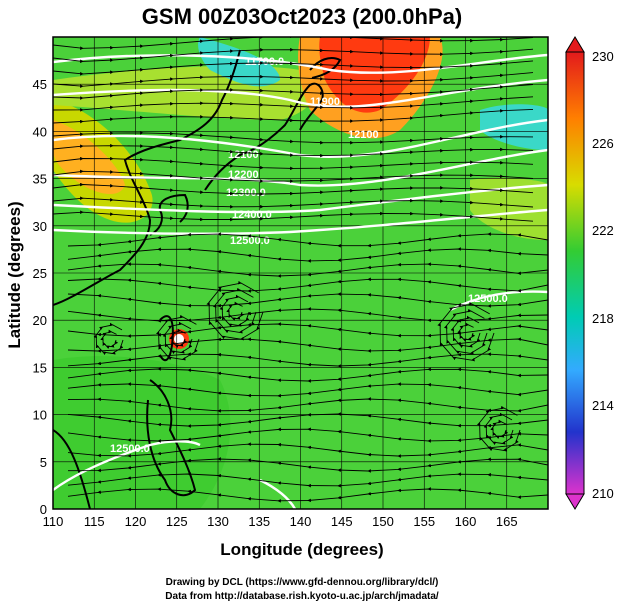 The height and width of the screenshot is (605, 619). Describe the element at coordinates (383, 521) in the screenshot. I see `x-tick-label: 150` at that location.